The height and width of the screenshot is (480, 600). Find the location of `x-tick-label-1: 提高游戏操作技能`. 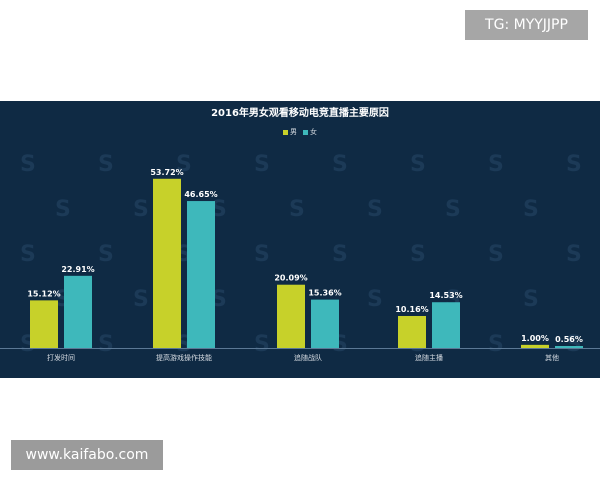

x-tick-label-1: 提高游戏操作技能 is located at coordinates (184, 357).